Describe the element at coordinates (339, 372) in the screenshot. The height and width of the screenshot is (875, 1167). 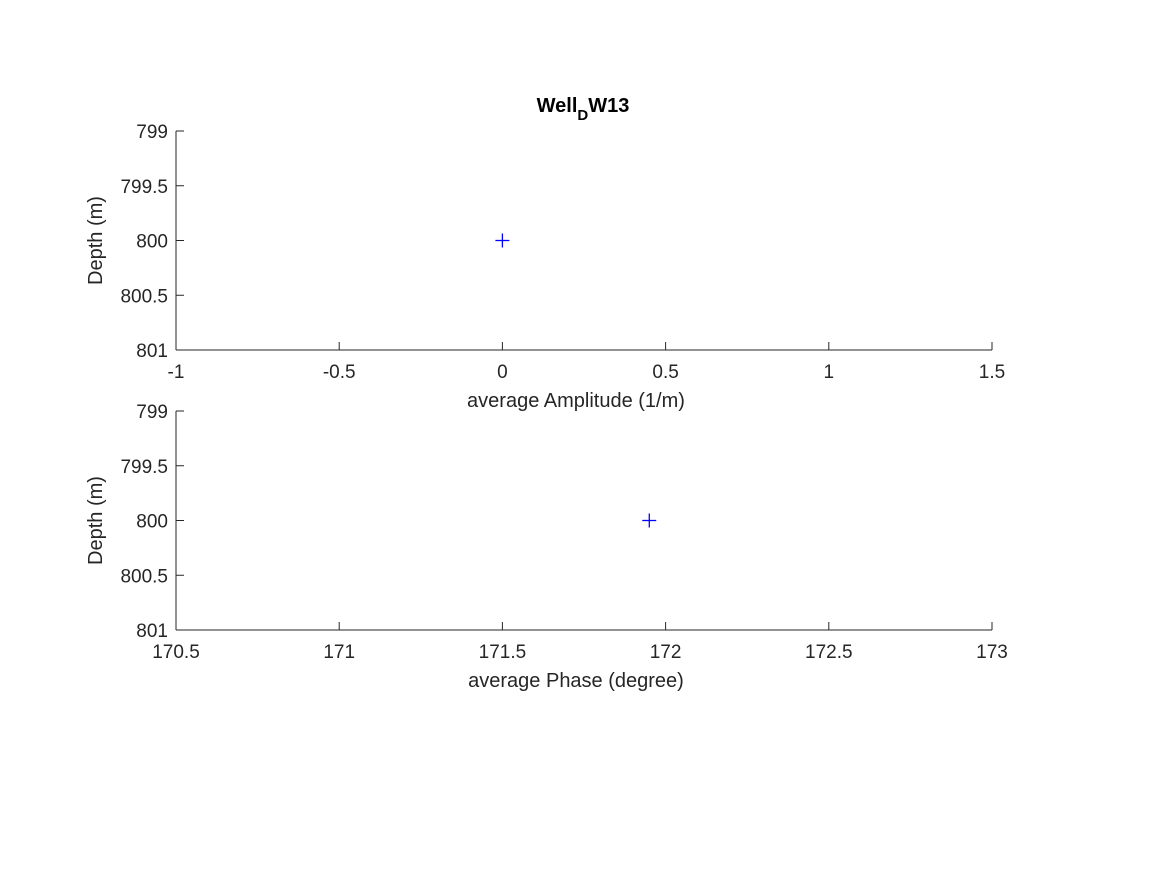
I see `x-tick-label: -0.5` at that location.